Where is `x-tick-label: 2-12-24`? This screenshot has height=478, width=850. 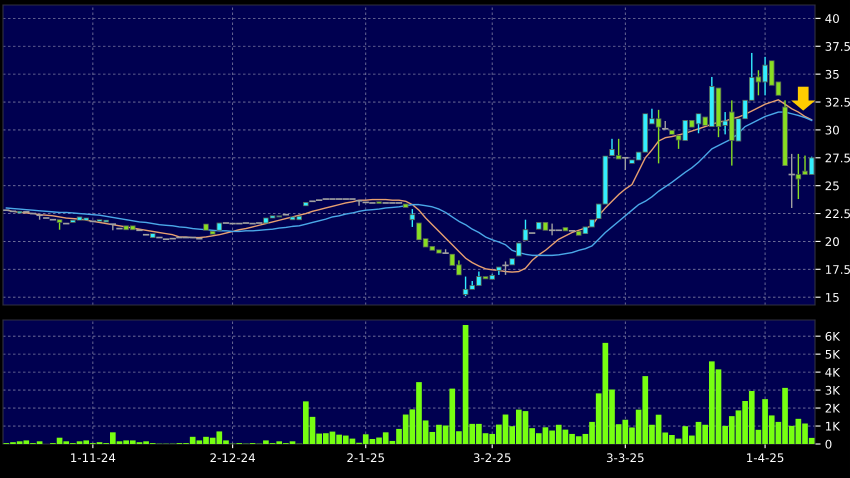 x-tick-label: 2-12-24 is located at coordinates (232, 457).